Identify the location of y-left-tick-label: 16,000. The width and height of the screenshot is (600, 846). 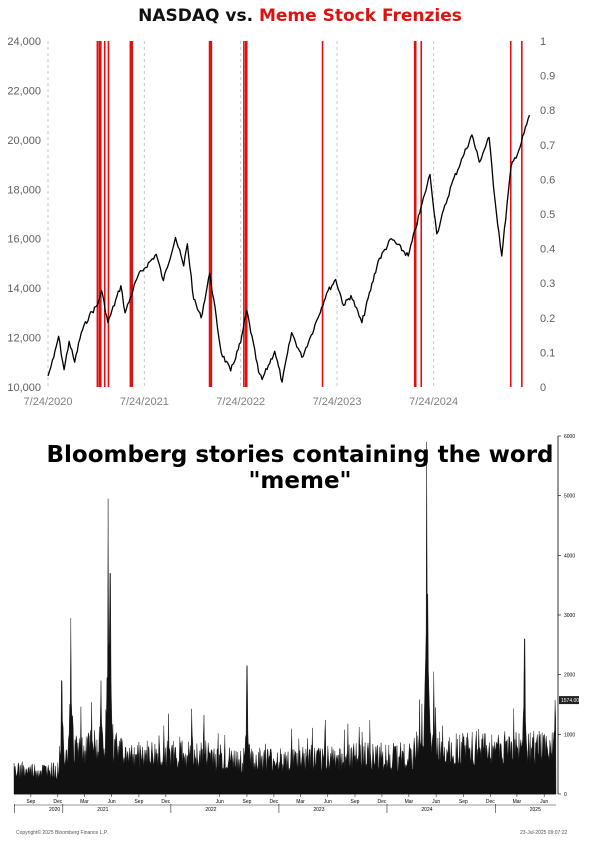
(24, 240).